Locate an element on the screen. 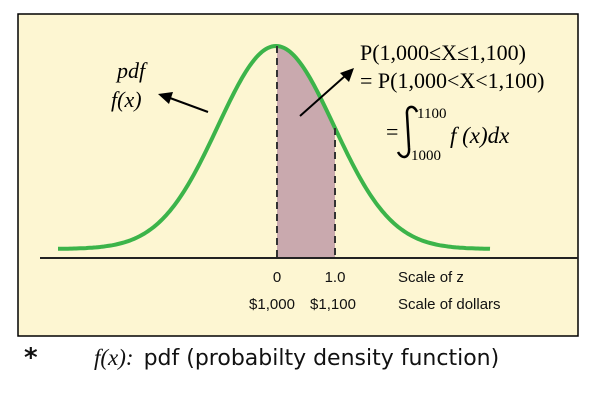 This screenshot has height=402, width=594. pdf-label: pdf is located at coordinates (131, 70).